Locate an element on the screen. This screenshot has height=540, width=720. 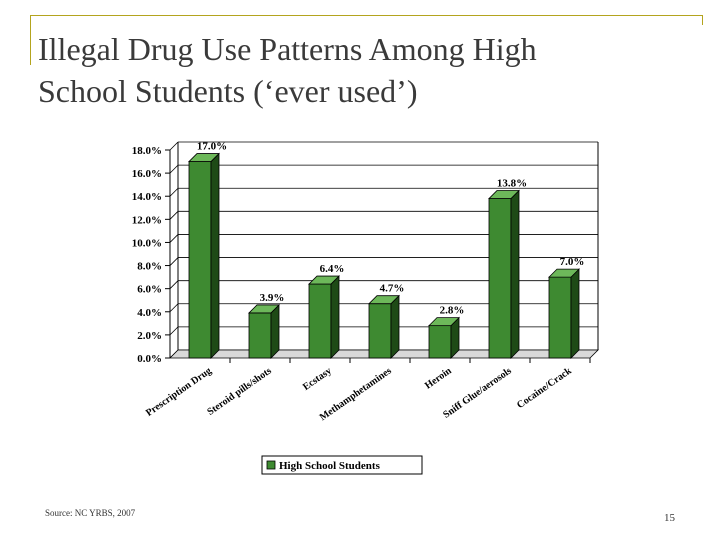
page-number: 15 is located at coordinates (669, 518).